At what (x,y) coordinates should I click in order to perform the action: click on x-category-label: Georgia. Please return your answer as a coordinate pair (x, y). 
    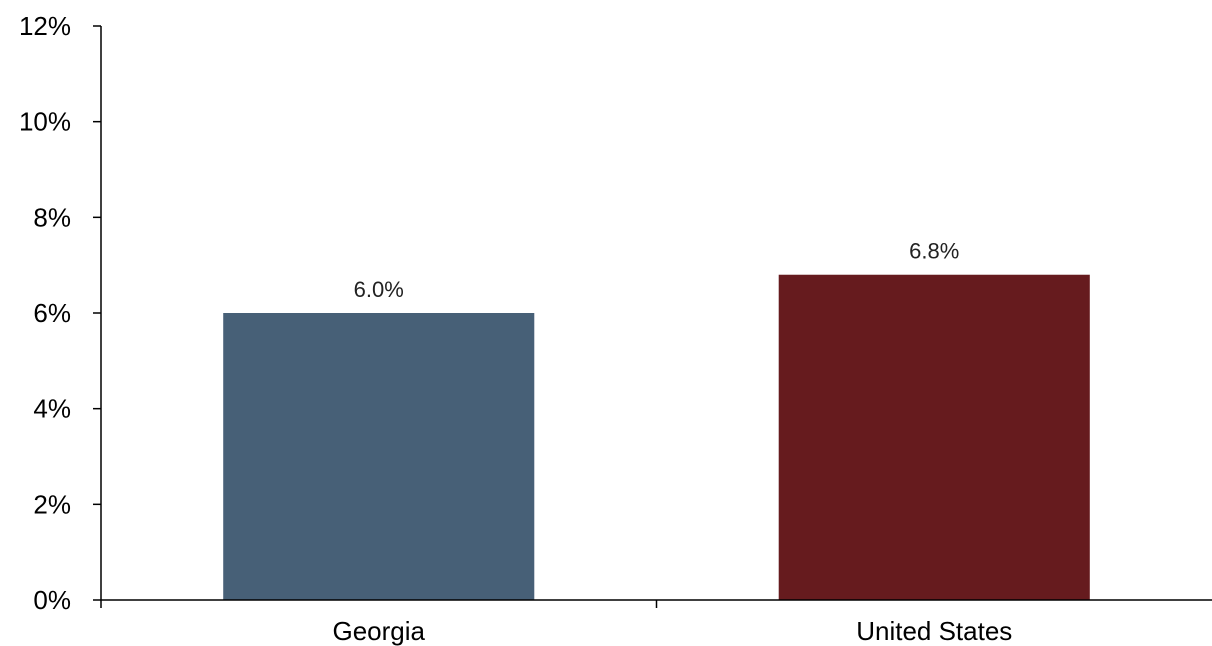
    Looking at the image, I should click on (379, 631).